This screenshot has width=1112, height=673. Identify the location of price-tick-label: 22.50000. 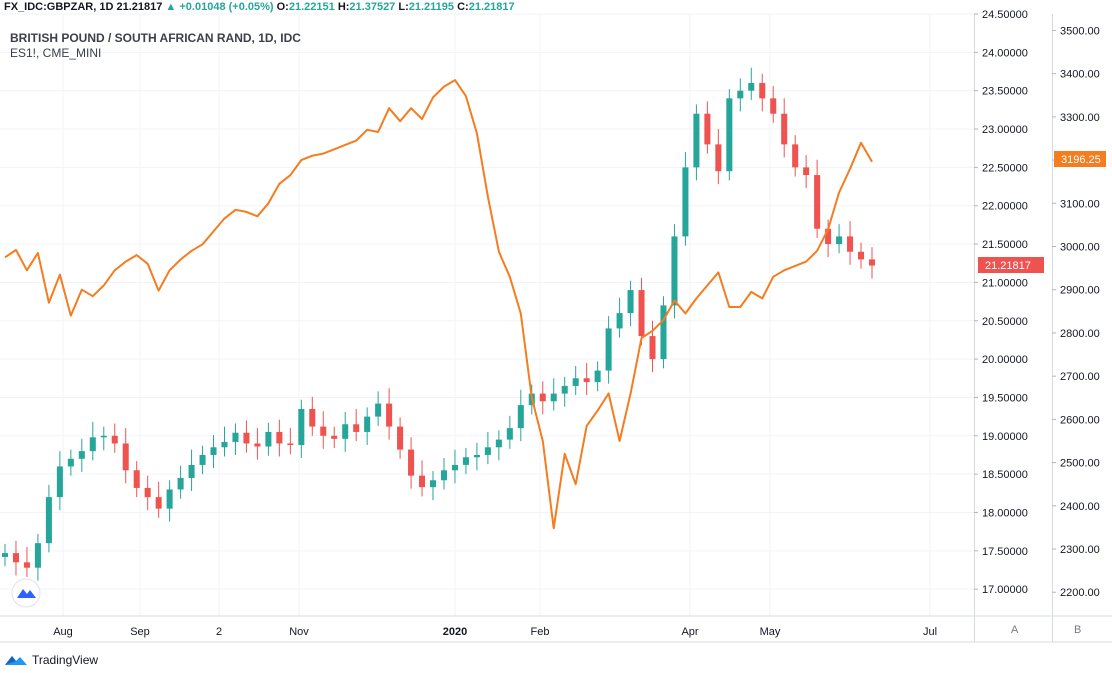
(1005, 168).